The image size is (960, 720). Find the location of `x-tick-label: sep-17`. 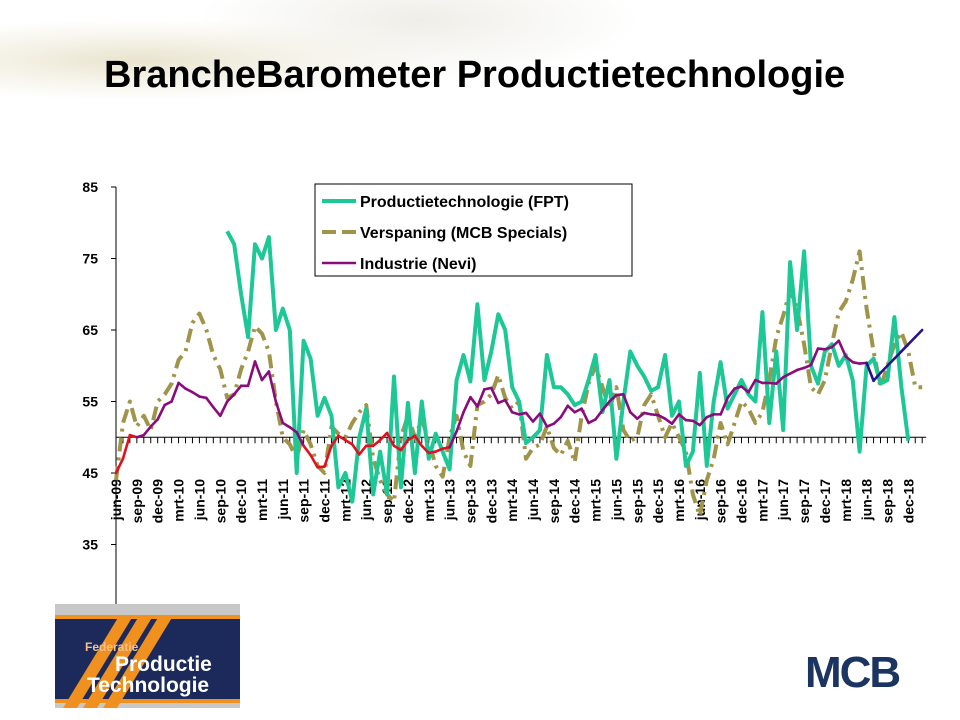

x-tick-label: sep-17 is located at coordinates (804, 501).